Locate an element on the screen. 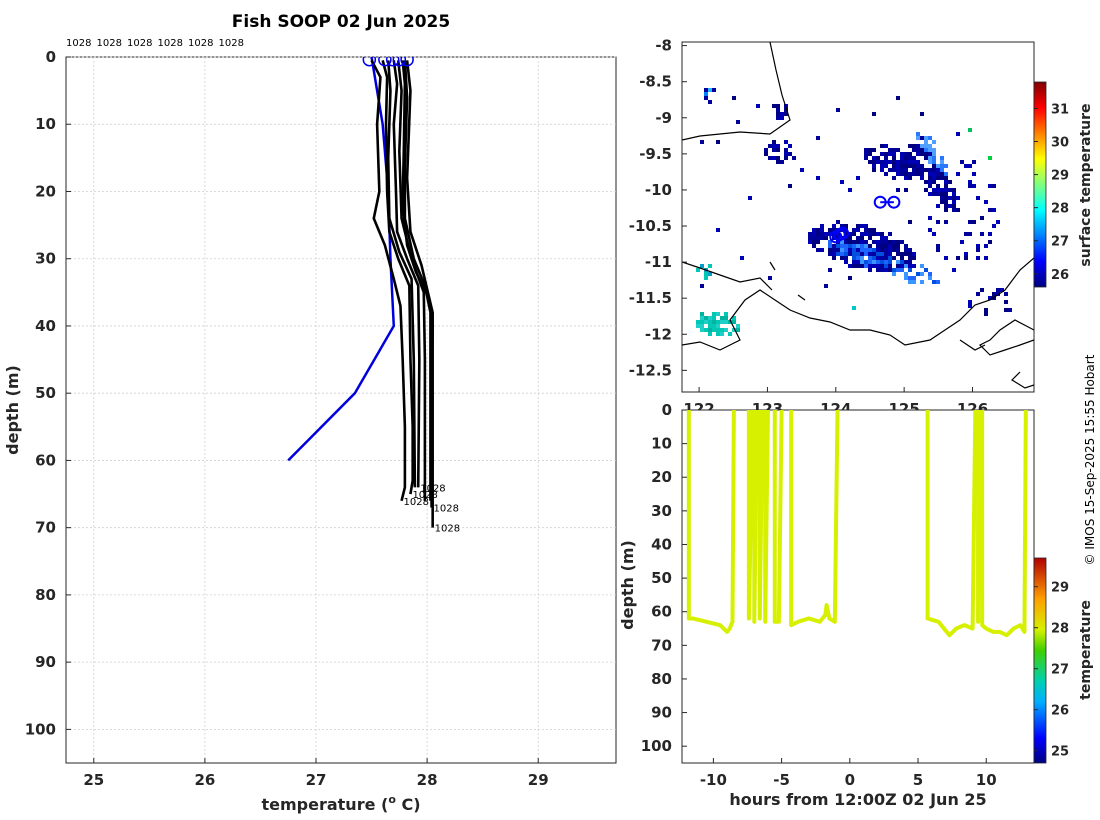 Image resolution: width=1100 pixels, height=820 pixels. y-tick-label: 10 is located at coordinates (45, 124).